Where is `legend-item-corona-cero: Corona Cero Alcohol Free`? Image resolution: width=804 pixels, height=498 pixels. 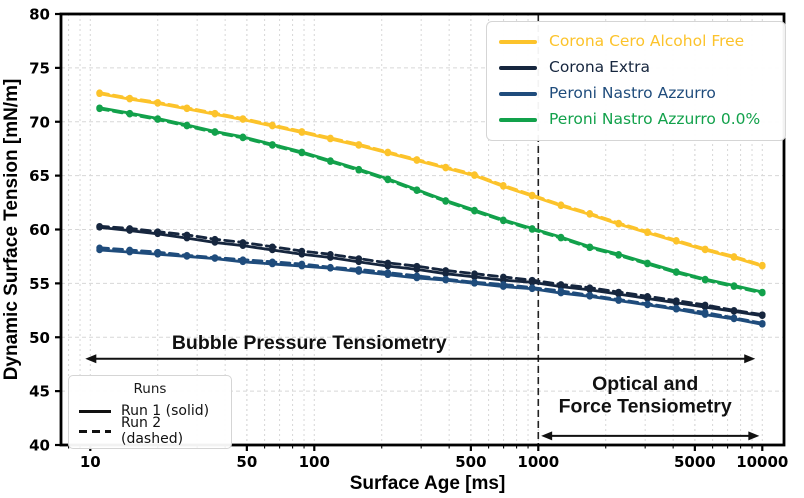 legend-item-corona-cero: Corona Cero Alcohol Free is located at coordinates (636, 42).